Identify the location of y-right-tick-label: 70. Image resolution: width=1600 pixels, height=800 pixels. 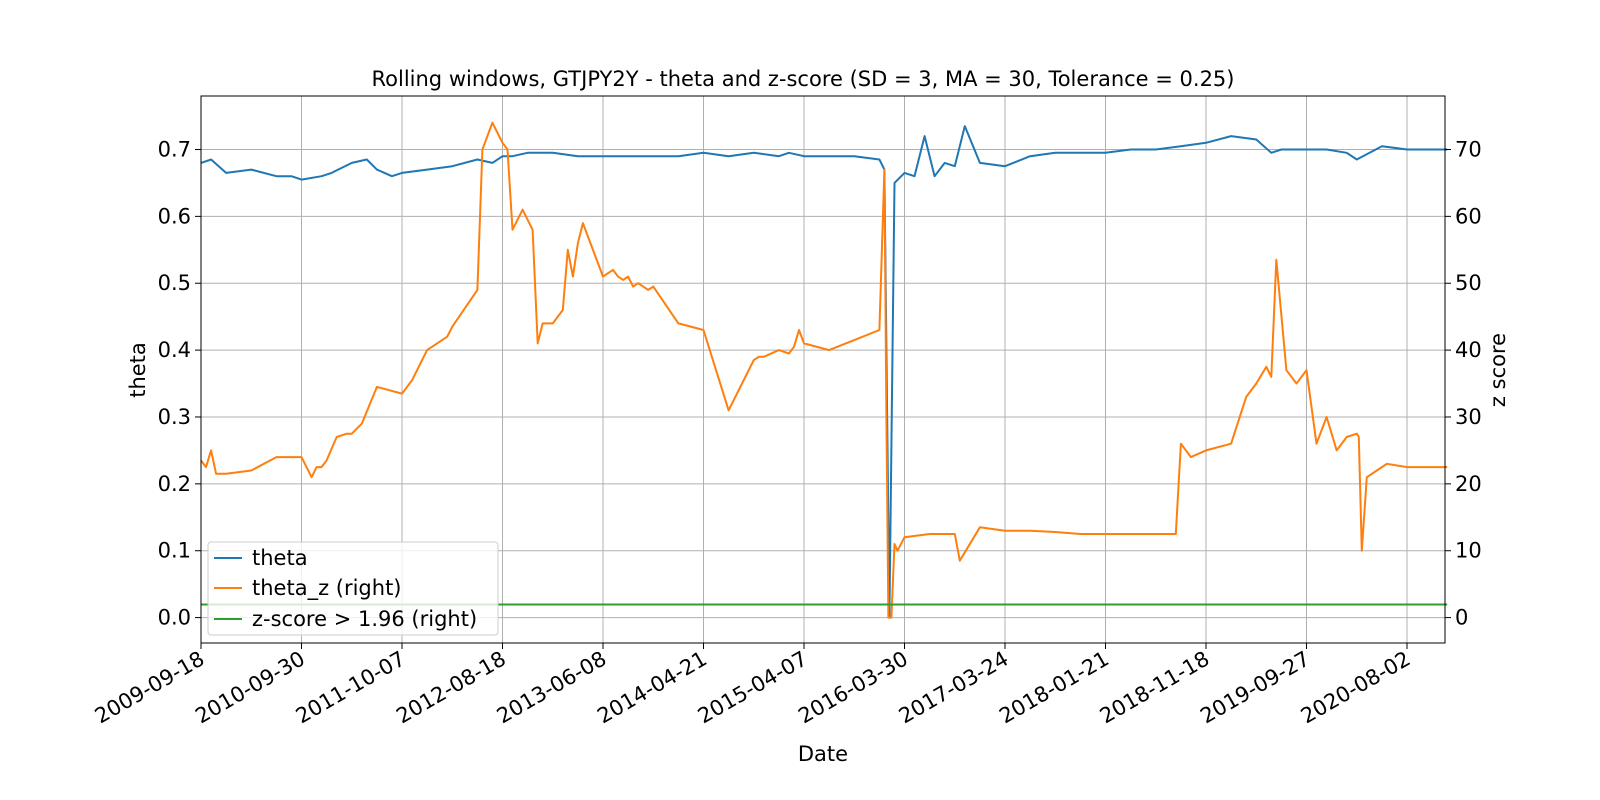
(1468, 149).